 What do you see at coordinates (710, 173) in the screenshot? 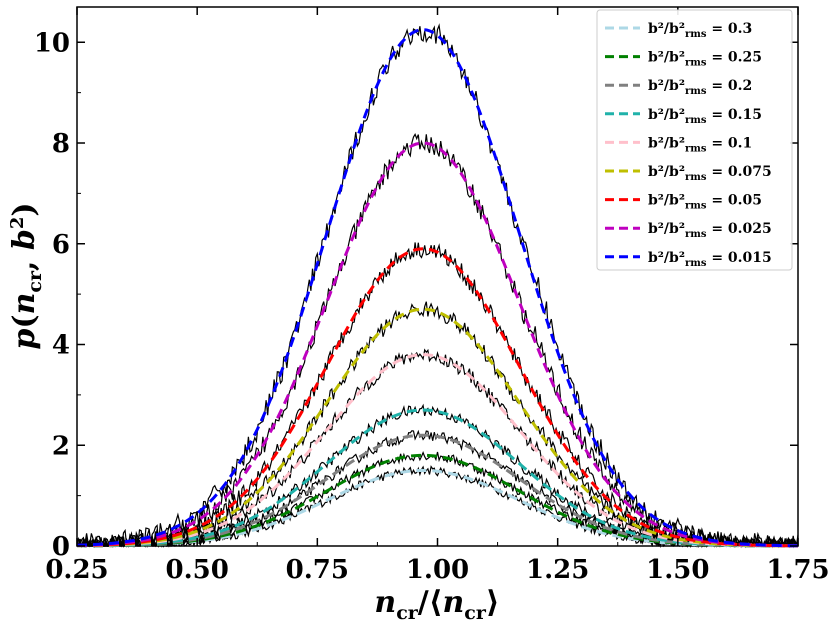
I see `legend-label: b²/b²rms = 0.075` at bounding box center [710, 173].